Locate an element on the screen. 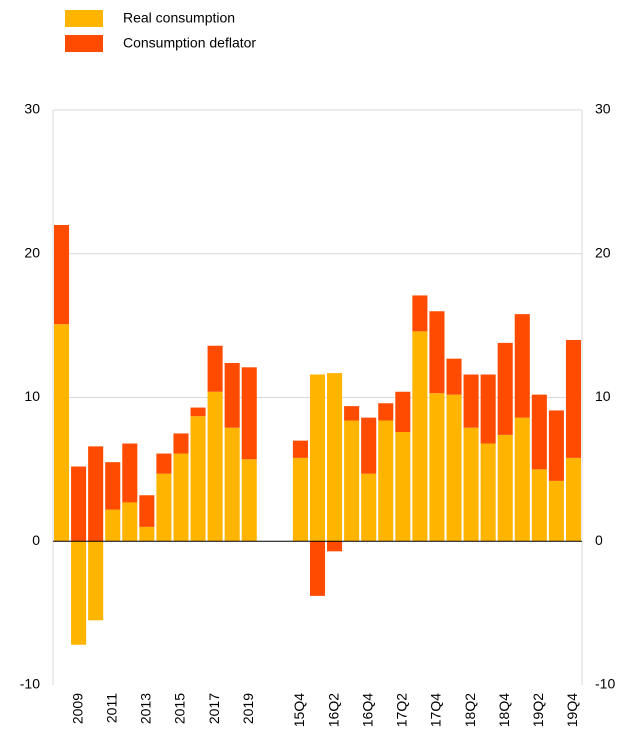  x-tick-label: 16Q4 is located at coordinates (367, 710).